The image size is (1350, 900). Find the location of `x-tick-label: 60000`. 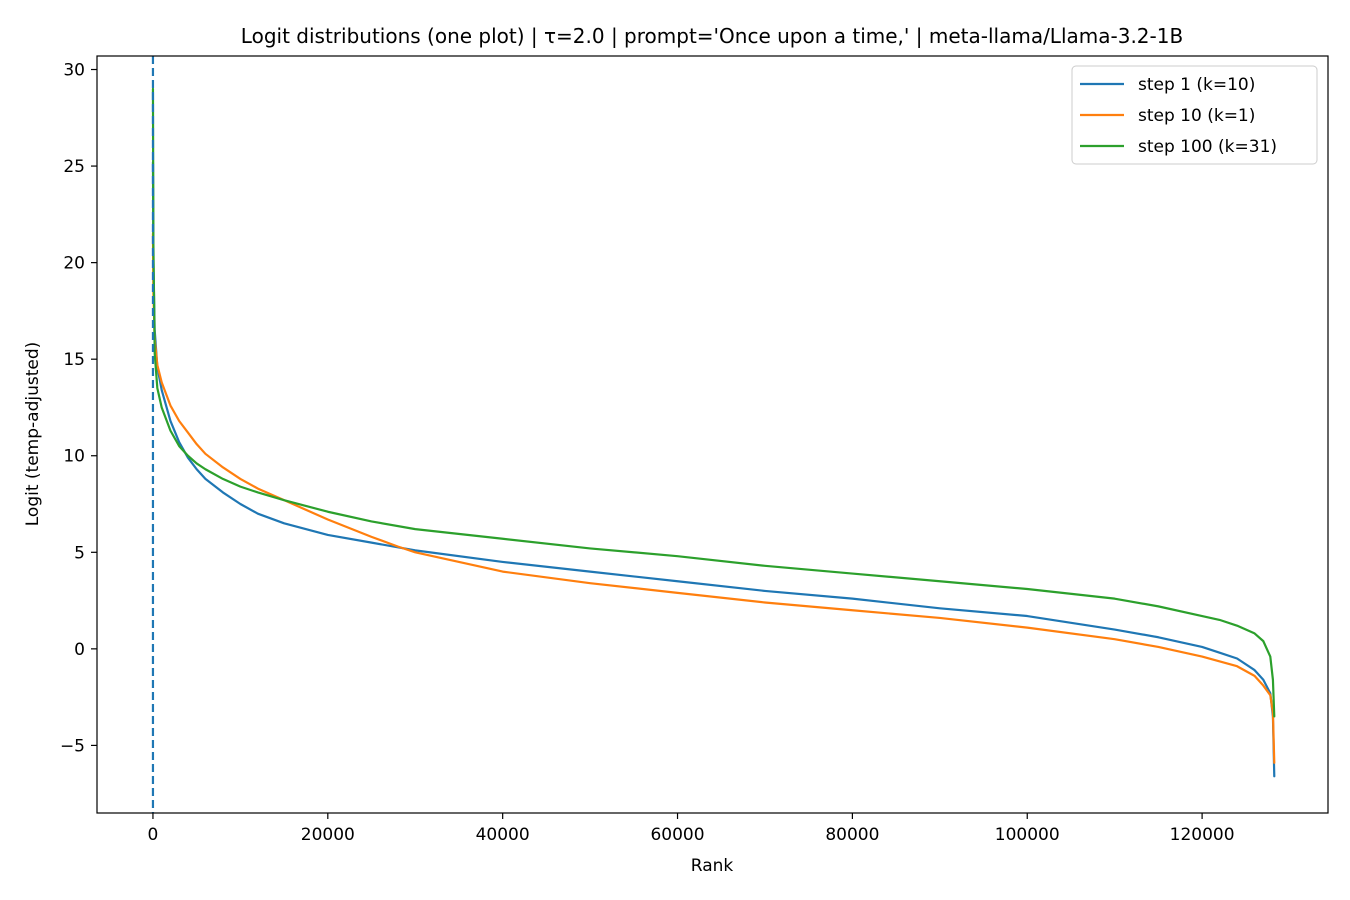

x-tick-label: 60000 is located at coordinates (677, 835).